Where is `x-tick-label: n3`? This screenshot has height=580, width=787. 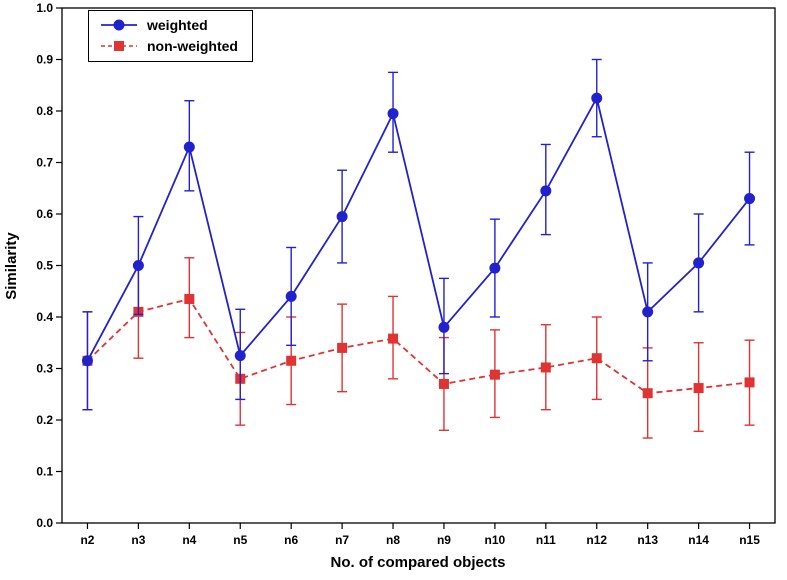
x-tick-label: n3 is located at coordinates (138, 540).